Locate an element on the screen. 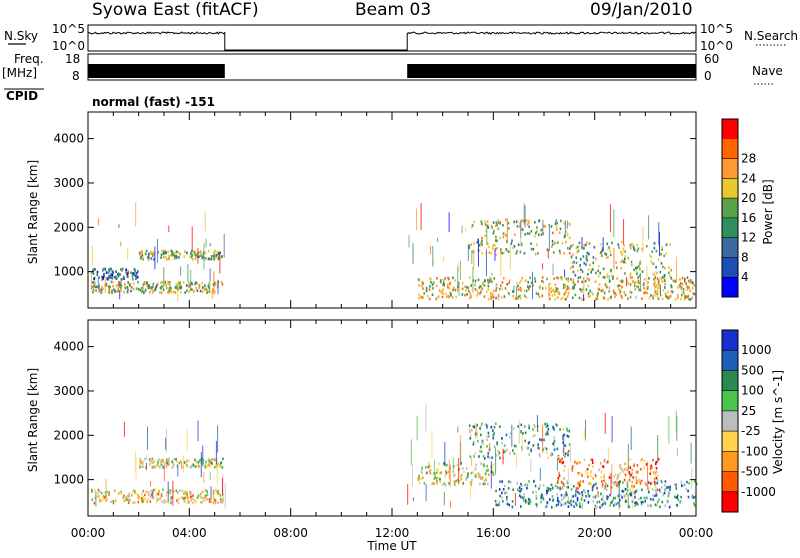  freq-strip: Freq. [MHz] 18 8 60 0 Nave is located at coordinates (392, 68).